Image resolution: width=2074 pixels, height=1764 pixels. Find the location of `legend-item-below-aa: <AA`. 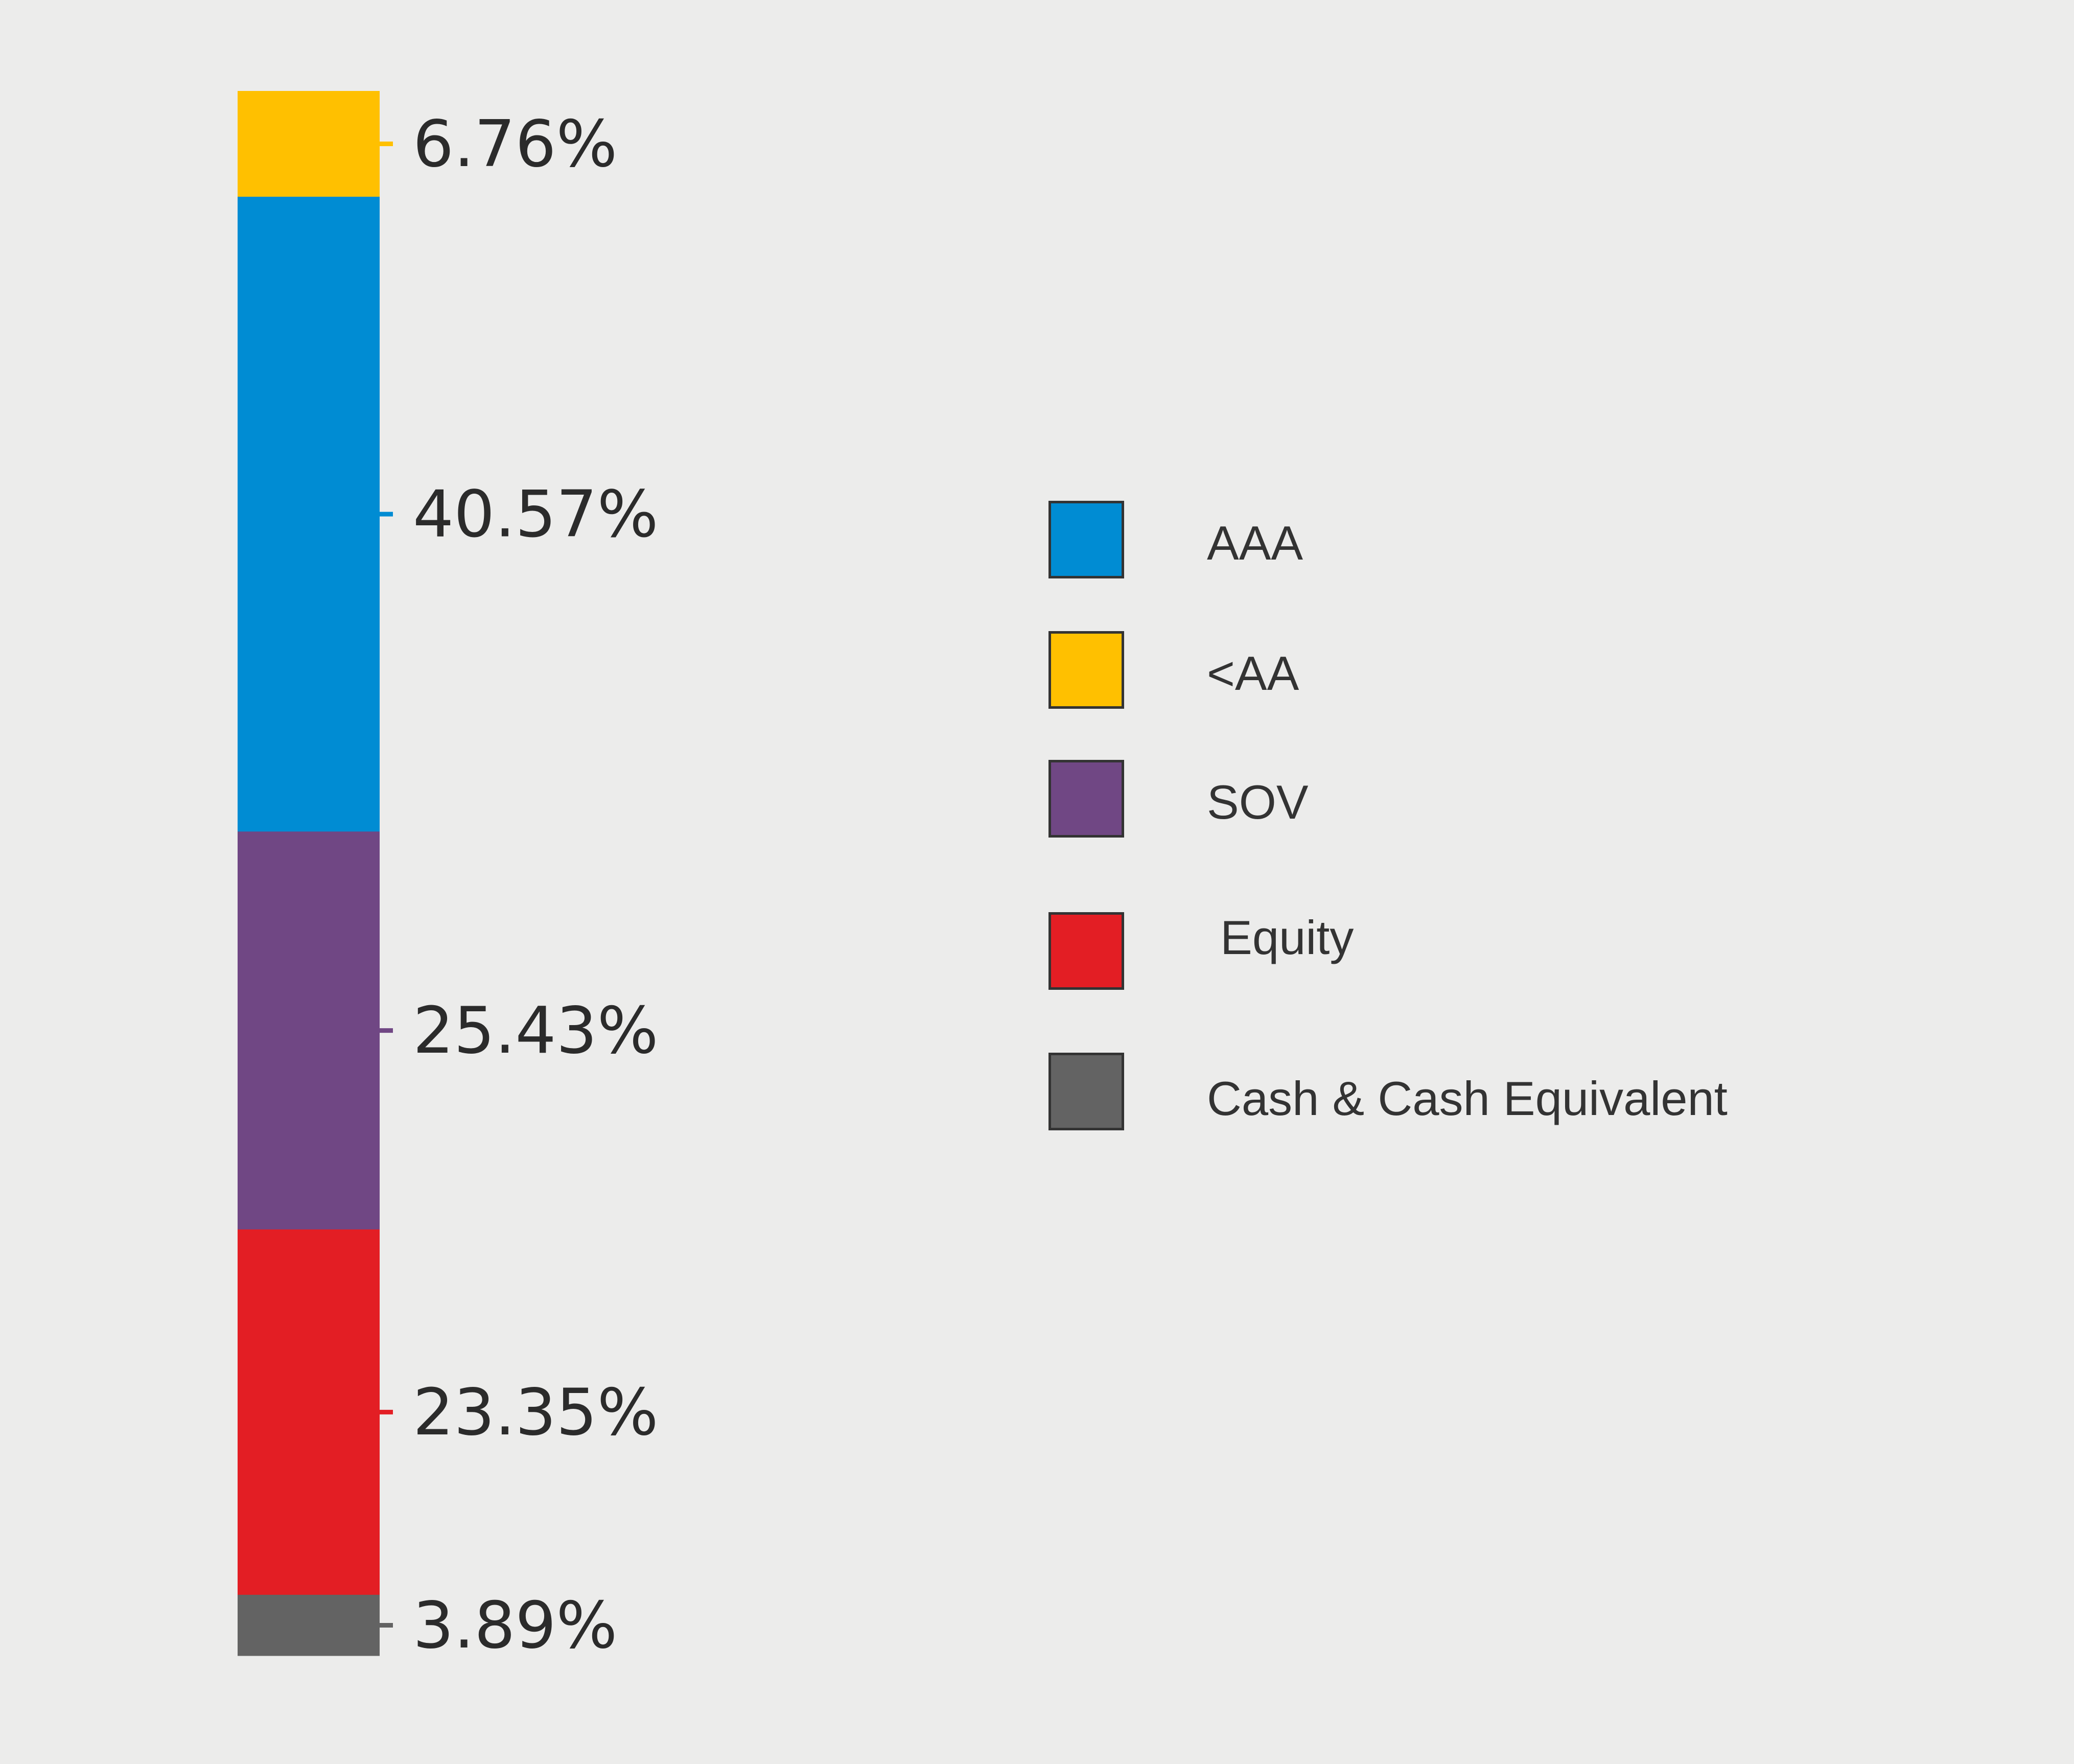

legend-item-below-aa: <AA is located at coordinates (1533, 672).